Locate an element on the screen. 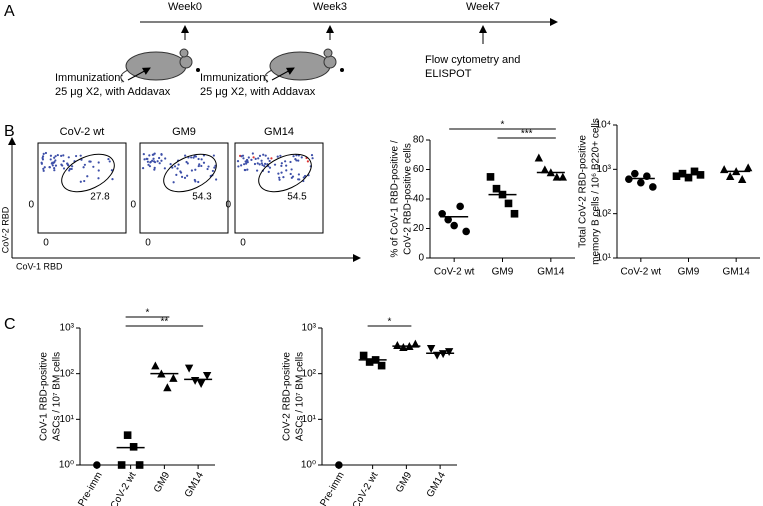  y-axis-label: ASCs / 10⁷ BM cells is located at coordinates (300, 396).